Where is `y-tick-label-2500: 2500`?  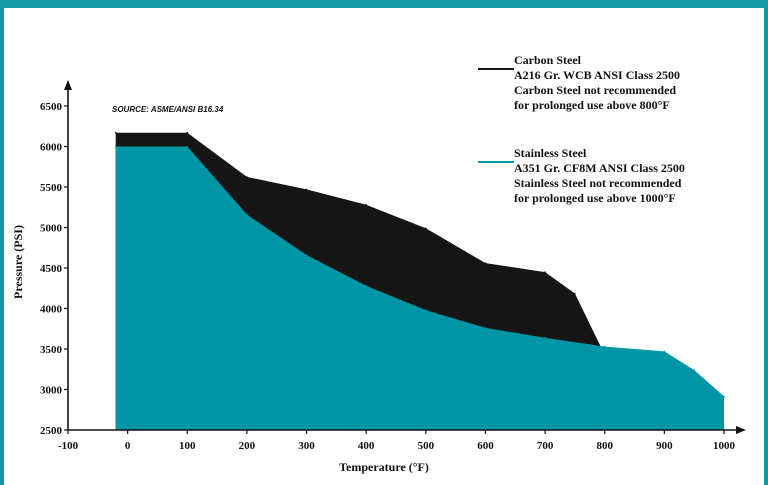 y-tick-label-2500: 2500 is located at coordinates (51, 431).